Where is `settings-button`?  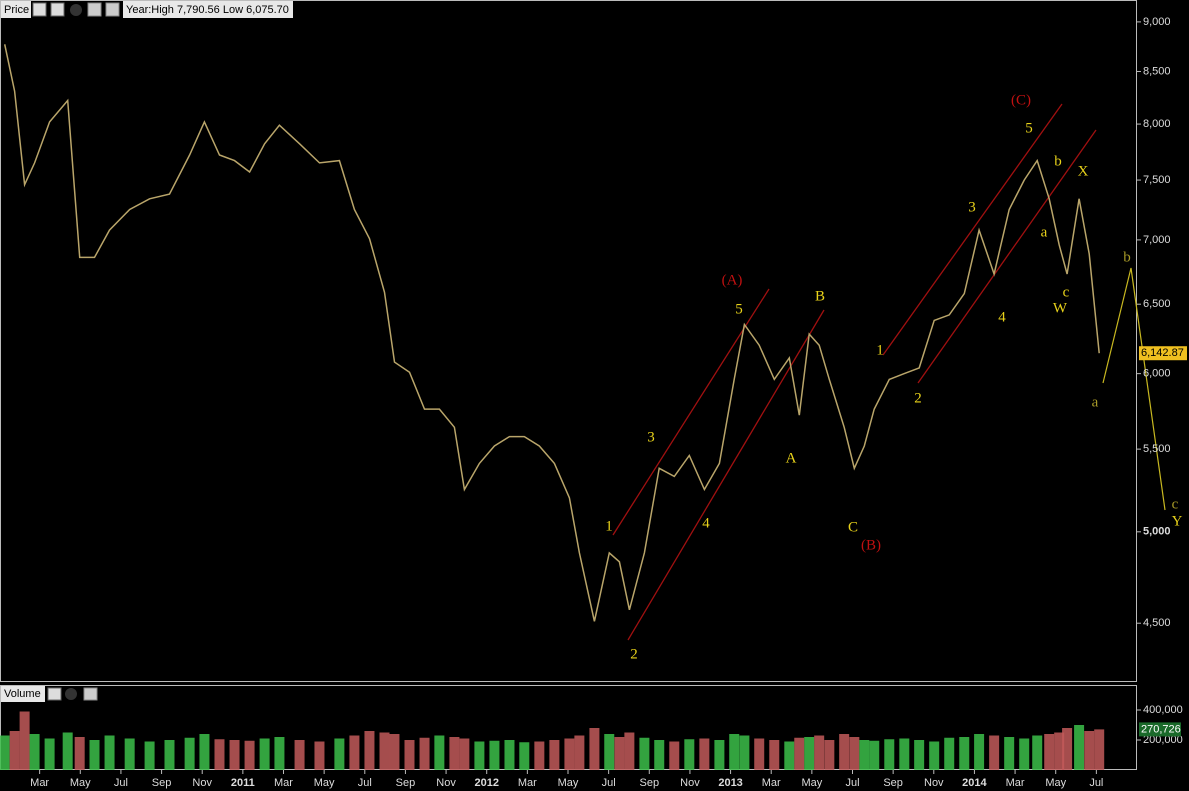
settings-button is located at coordinates (39, 9).